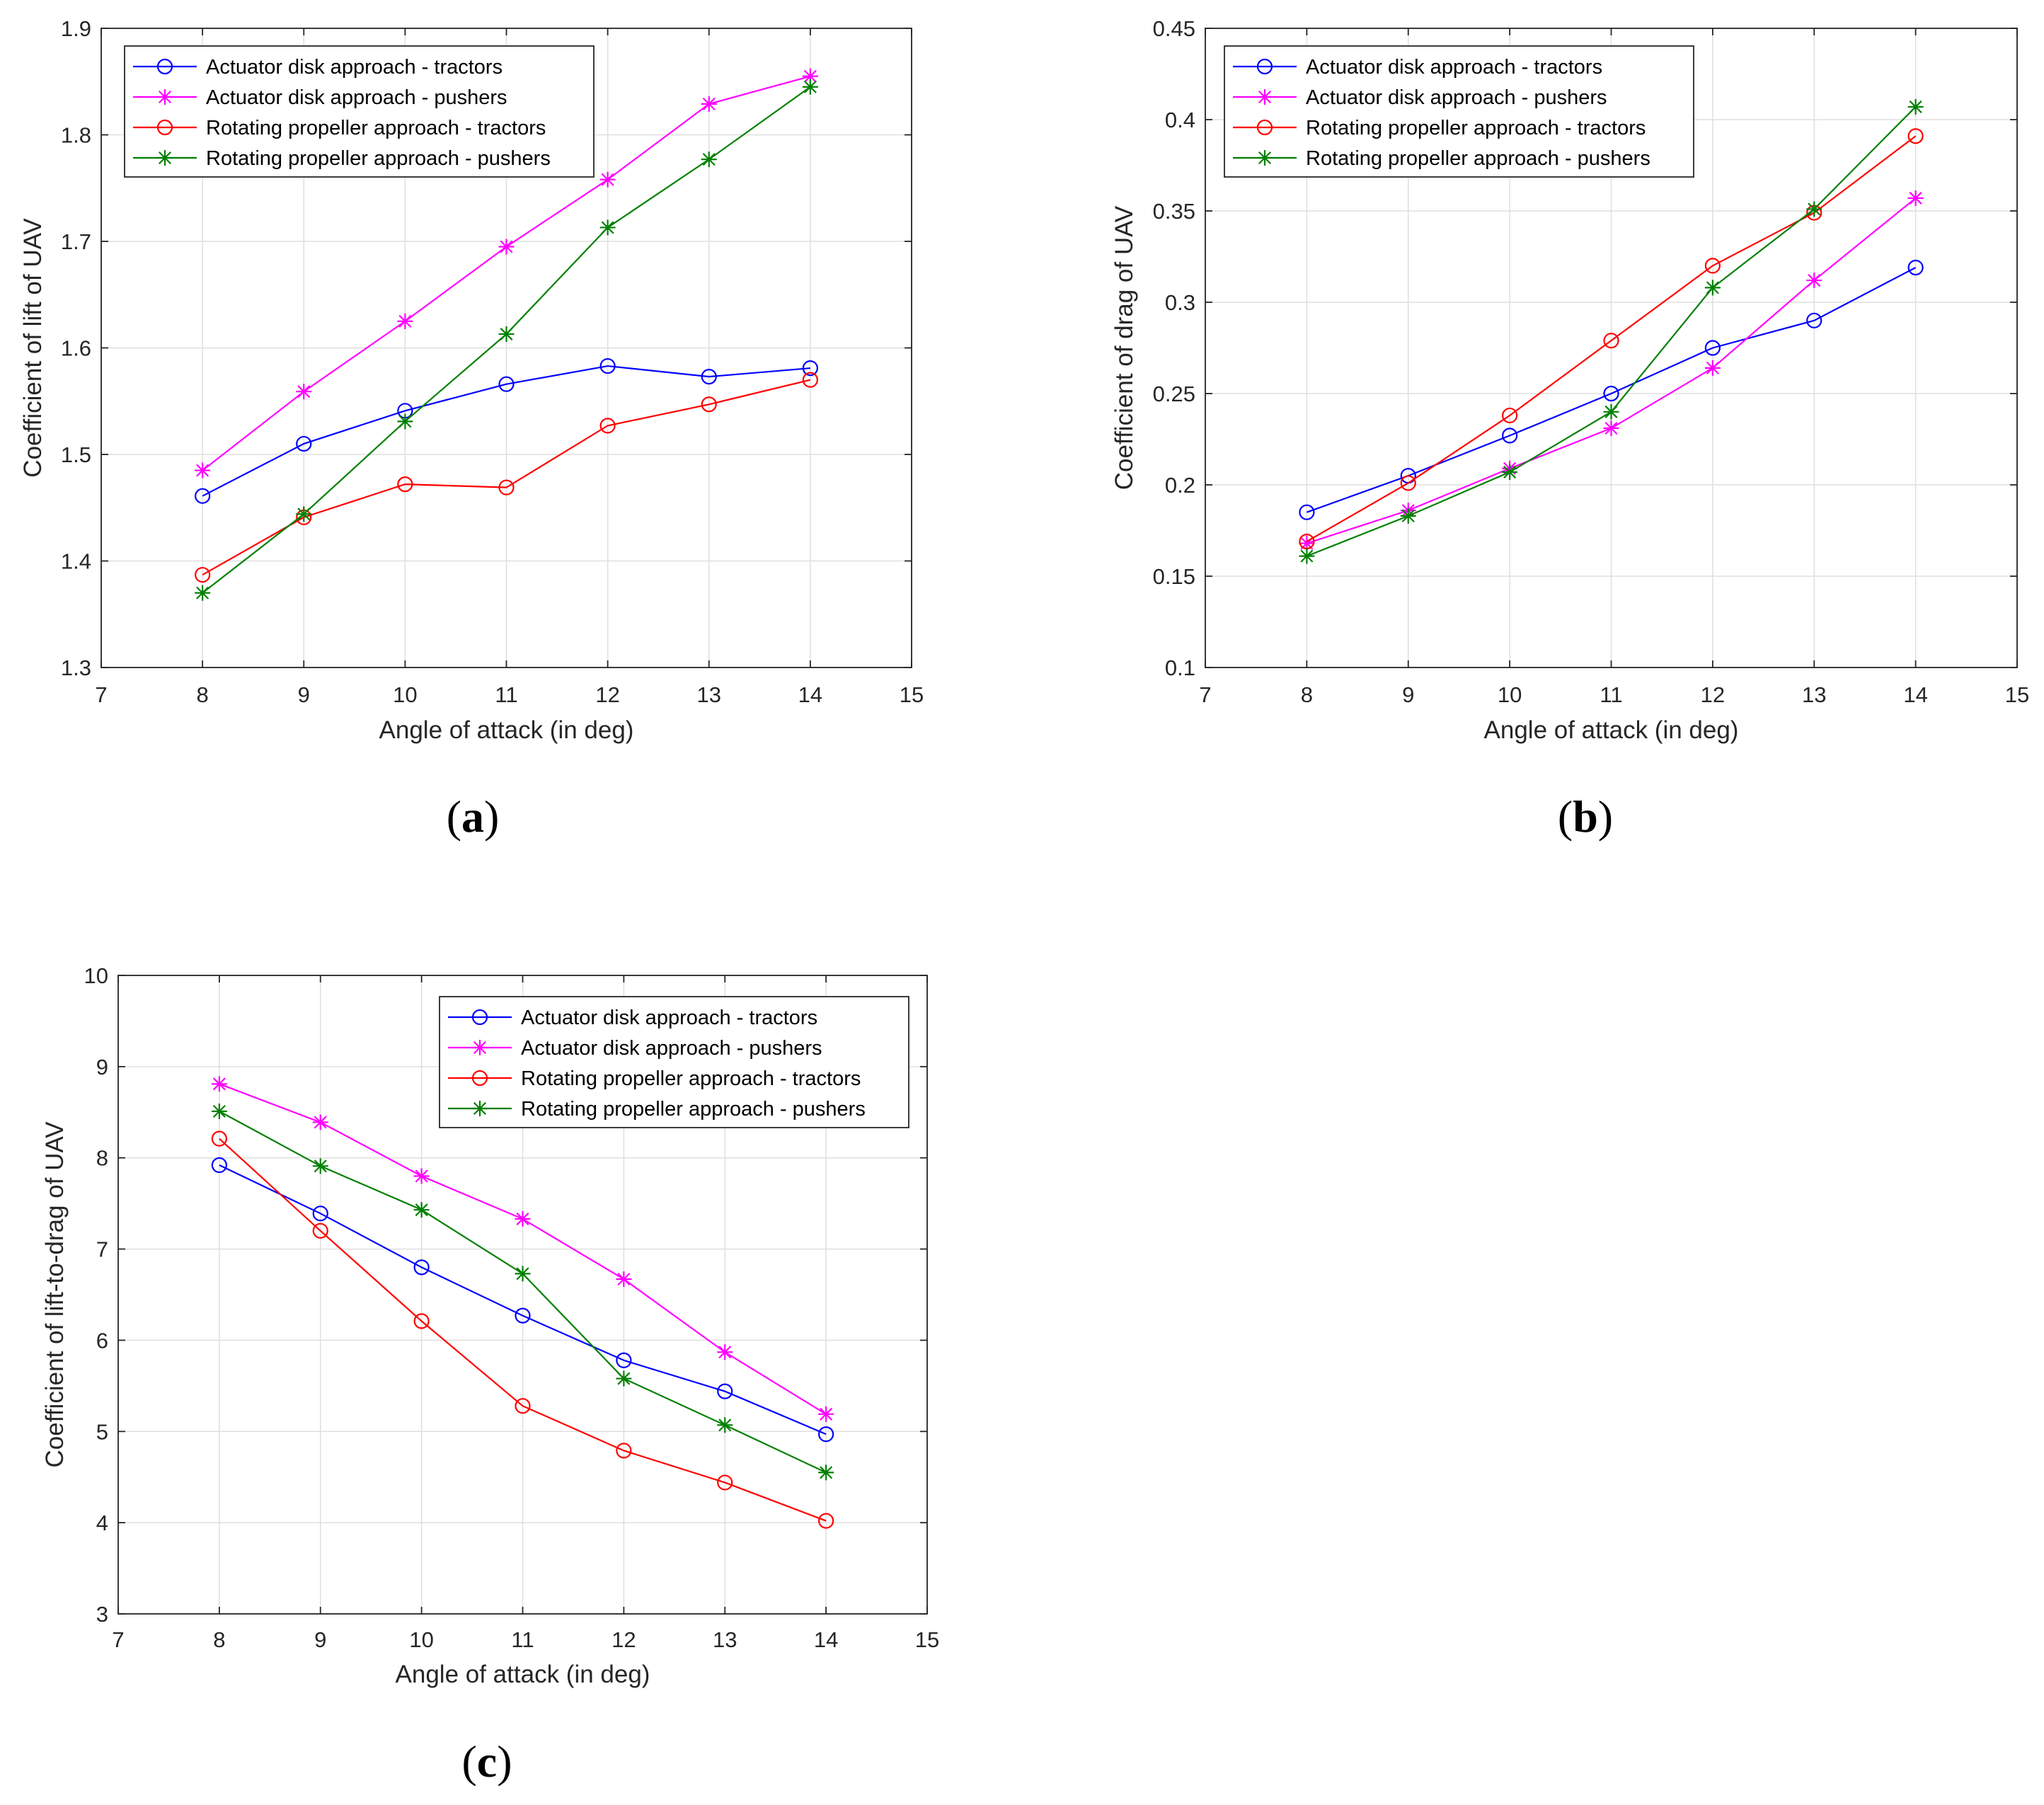 This screenshot has width=2044, height=1805. Describe the element at coordinates (118, 1640) in the screenshot. I see `x-tick-label: 7` at that location.